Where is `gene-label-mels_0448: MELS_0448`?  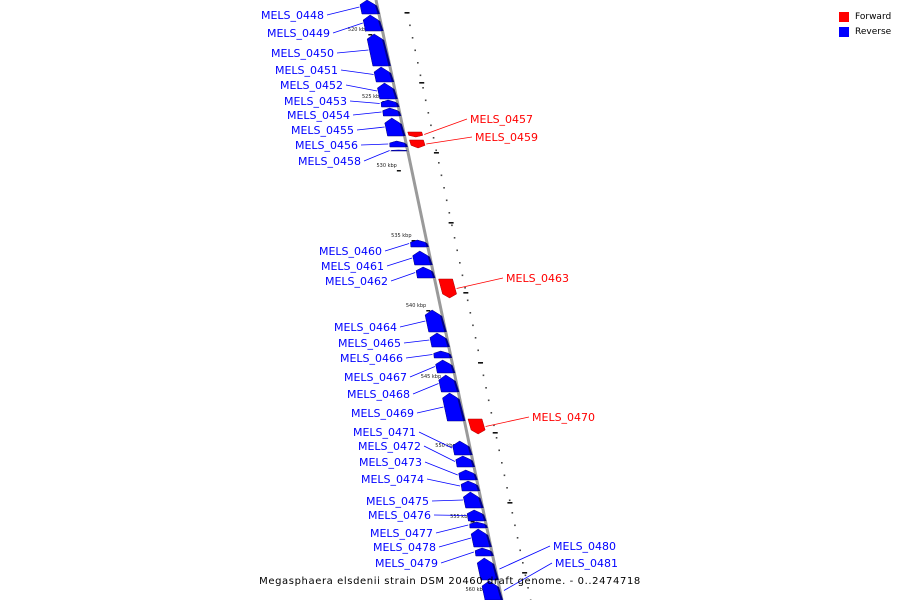
gene-label-mels_0448: MELS_0448 is located at coordinates (292, 15).